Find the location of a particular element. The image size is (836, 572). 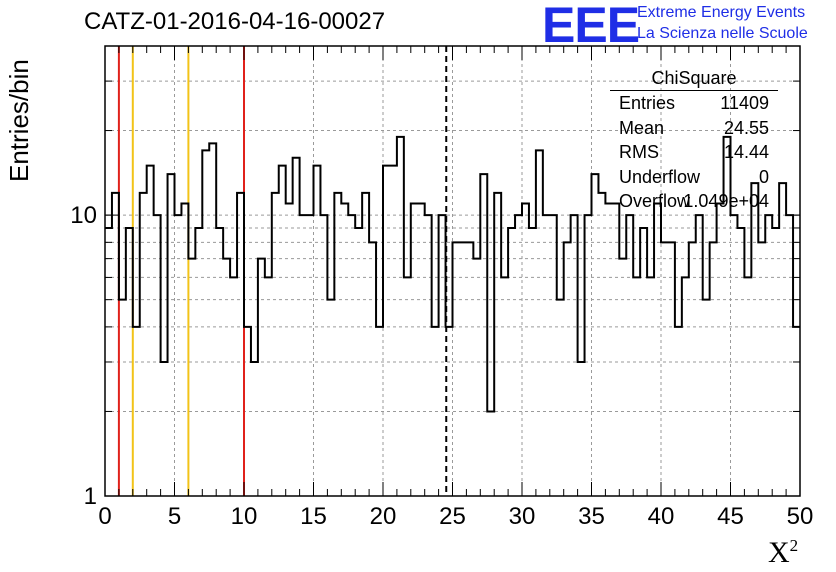

y-axis-label: Entries/bin is located at coordinates (19, 120).